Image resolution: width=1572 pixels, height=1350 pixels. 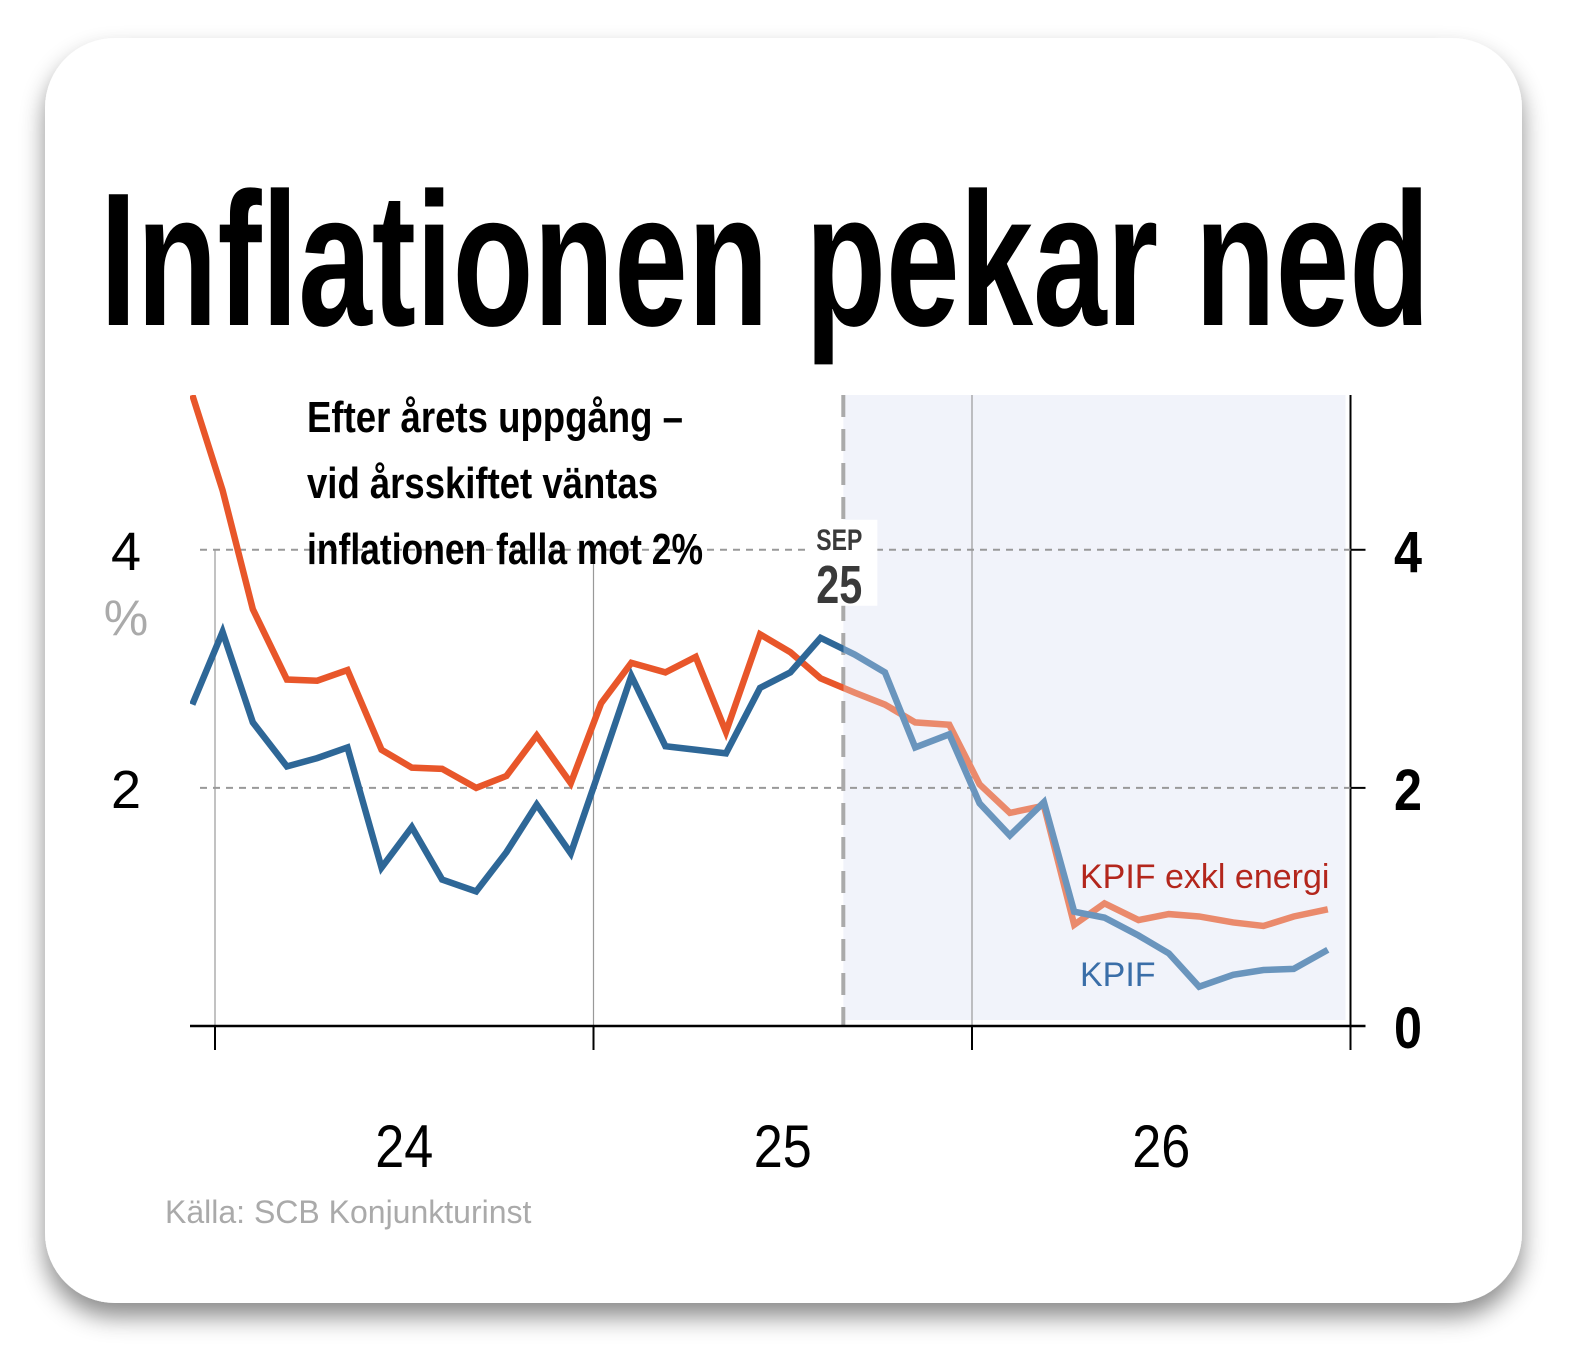 I want to click on forecast-label-bg, so click(x=843, y=562).